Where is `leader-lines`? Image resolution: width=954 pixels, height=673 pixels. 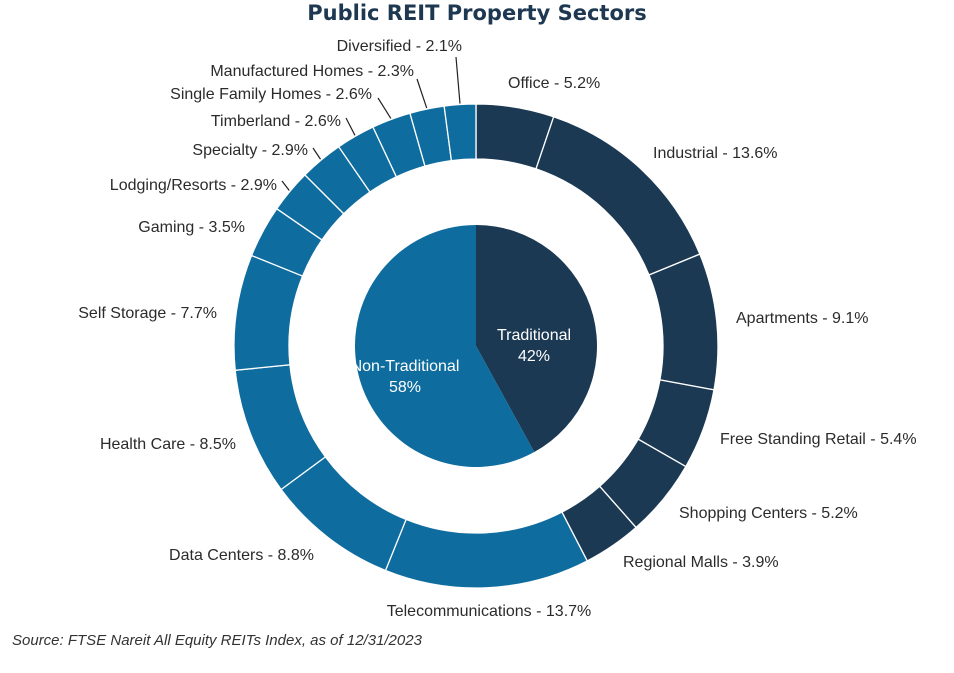 leader-lines is located at coordinates (371, 123).